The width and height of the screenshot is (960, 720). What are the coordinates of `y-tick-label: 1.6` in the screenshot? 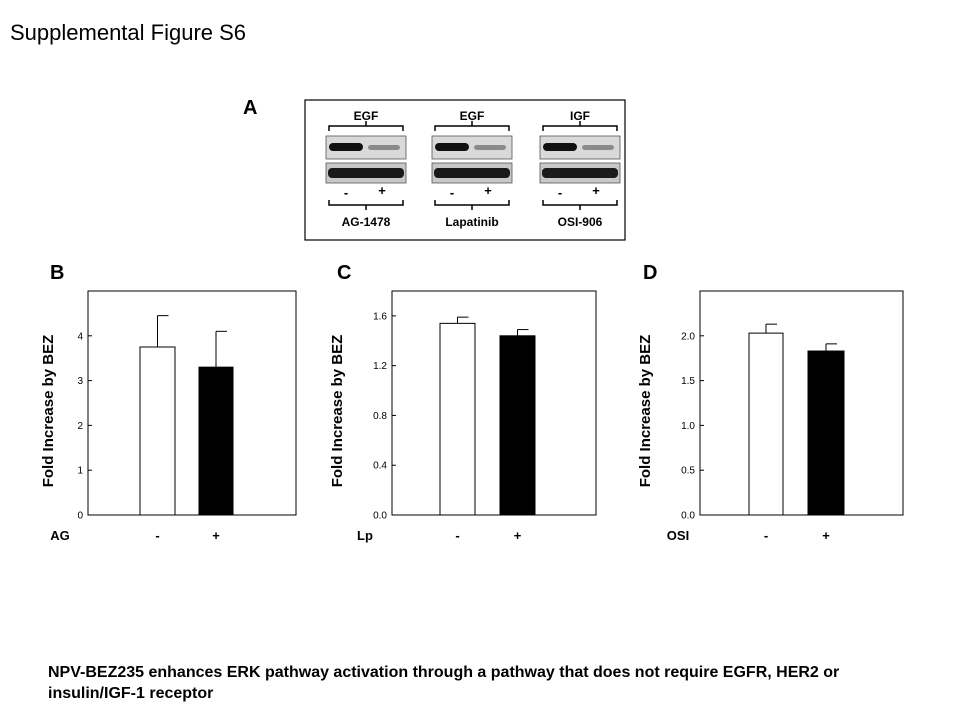 It's located at (380, 316).